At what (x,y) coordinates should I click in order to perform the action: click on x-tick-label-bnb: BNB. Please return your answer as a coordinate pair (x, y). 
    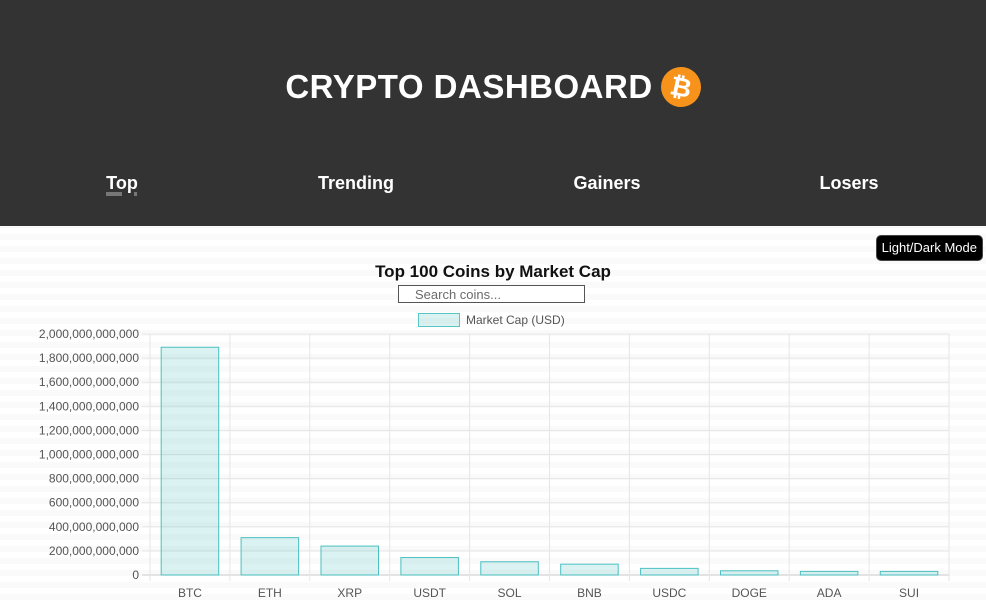
    Looking at the image, I should click on (589, 593).